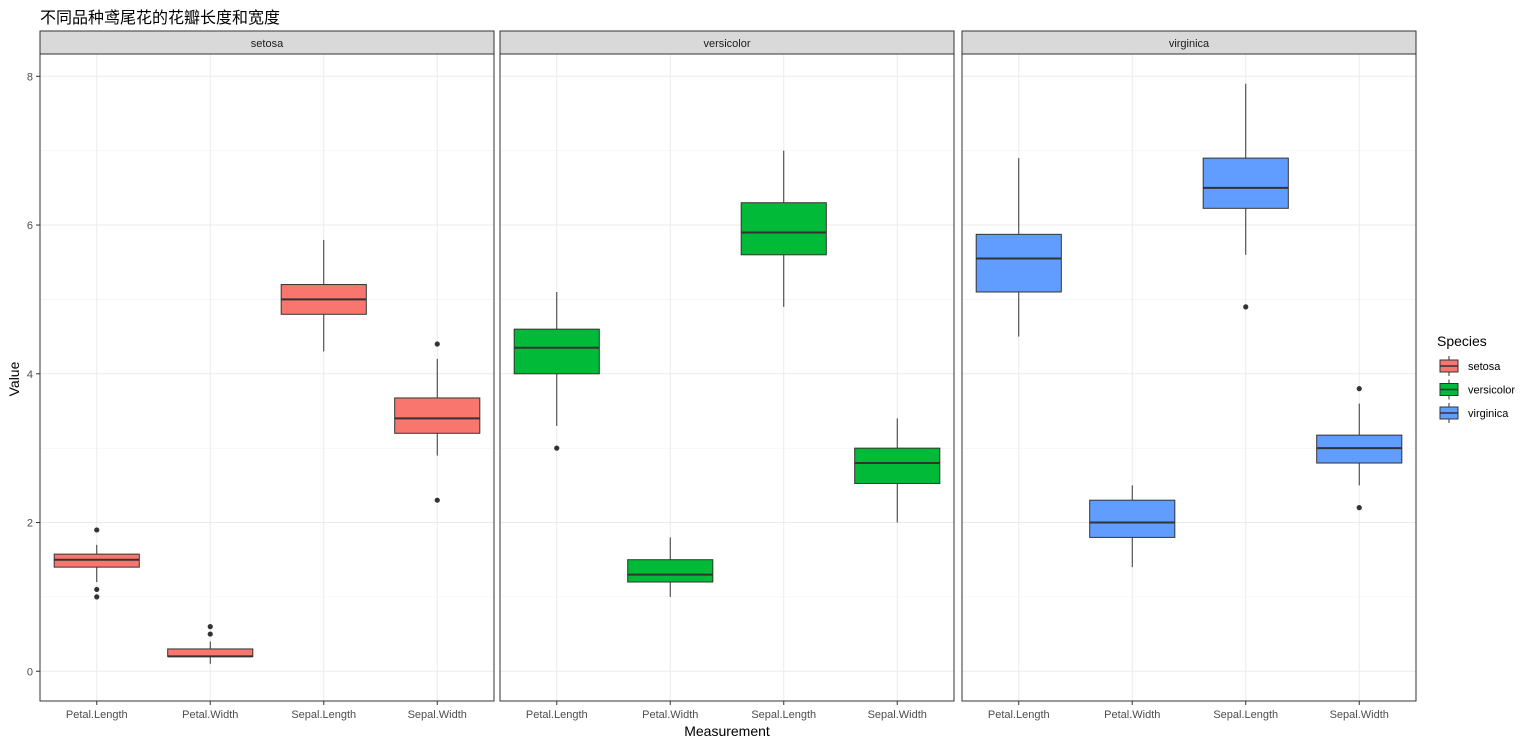  What do you see at coordinates (726, 44) in the screenshot?
I see `facet-strip-label: versicolor` at bounding box center [726, 44].